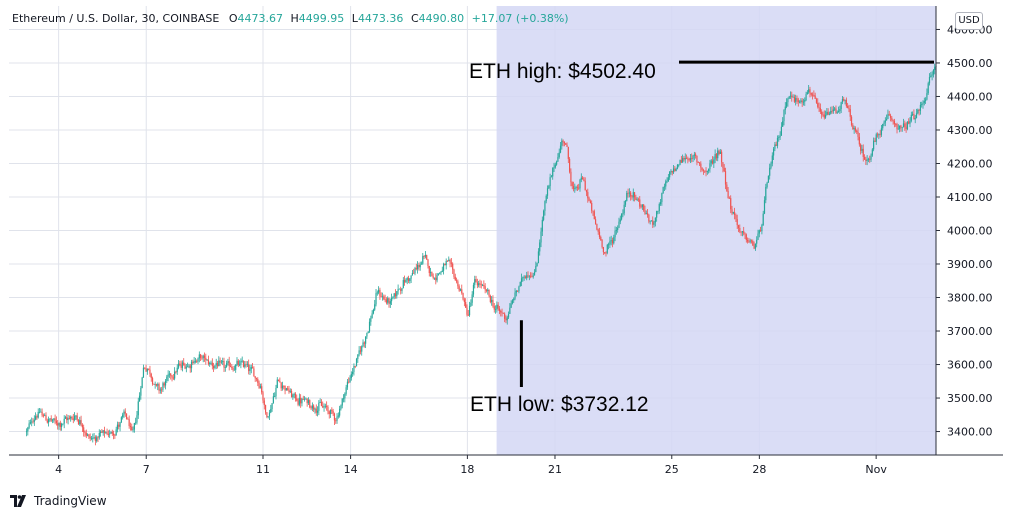  Describe the element at coordinates (18, 501) in the screenshot. I see `tradingview-logo-icon` at that location.